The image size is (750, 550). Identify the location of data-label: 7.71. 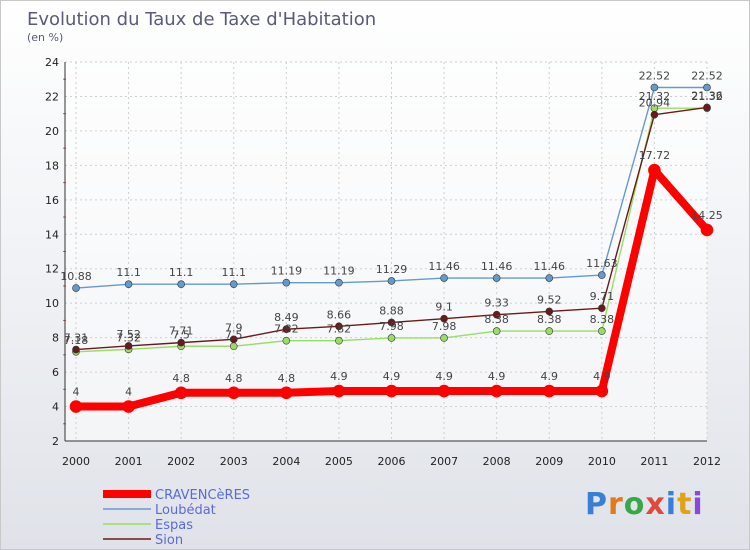
(181, 331).